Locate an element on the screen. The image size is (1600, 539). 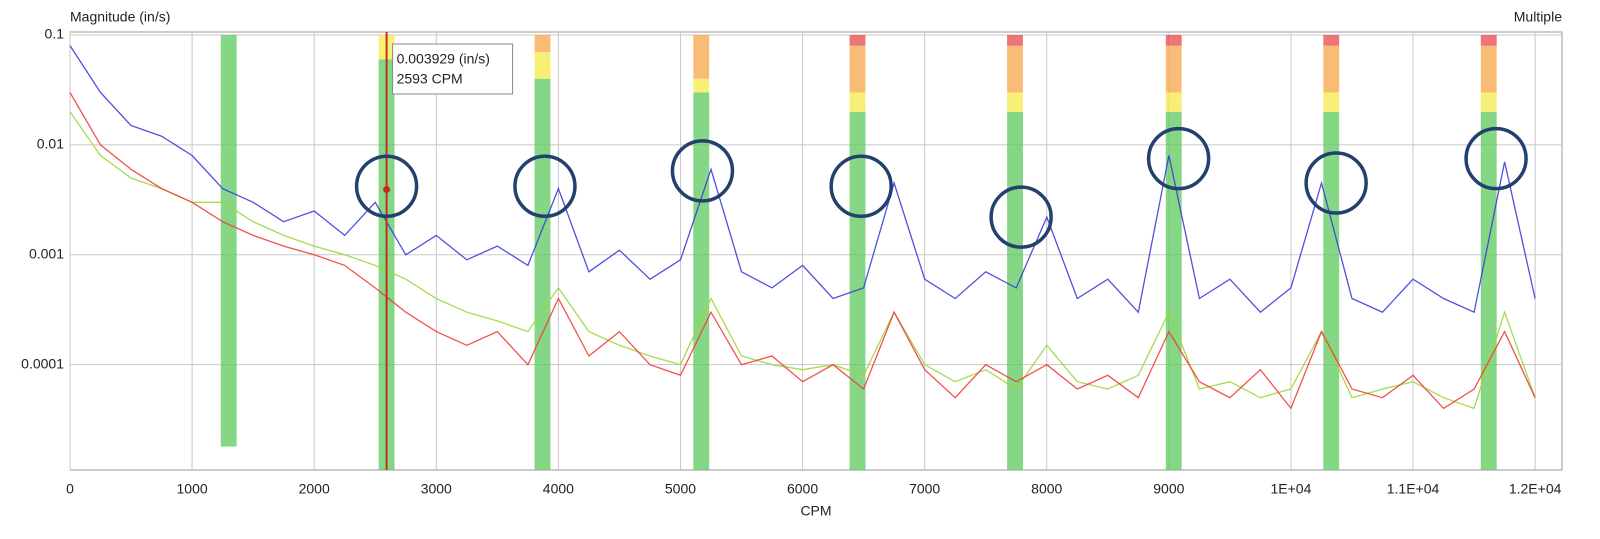
y-tick-label: 0.001 is located at coordinates (46, 253).